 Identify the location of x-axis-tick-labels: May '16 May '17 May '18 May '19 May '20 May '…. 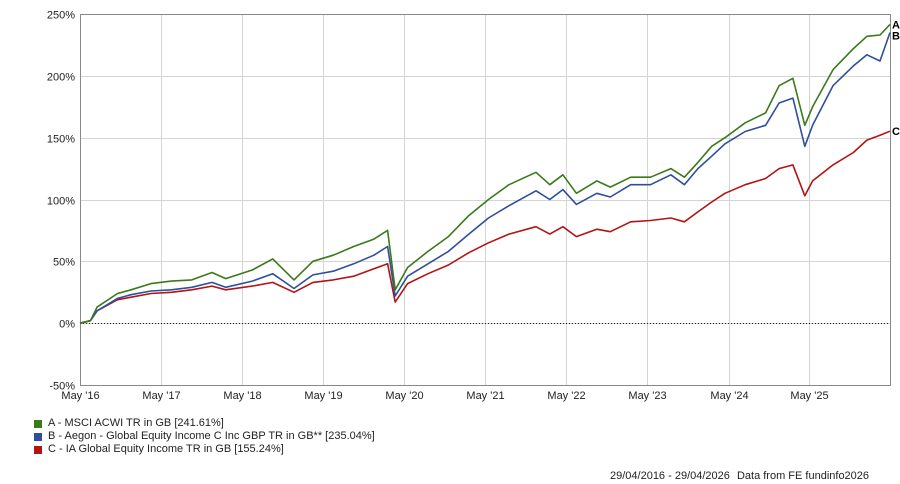
(444, 396).